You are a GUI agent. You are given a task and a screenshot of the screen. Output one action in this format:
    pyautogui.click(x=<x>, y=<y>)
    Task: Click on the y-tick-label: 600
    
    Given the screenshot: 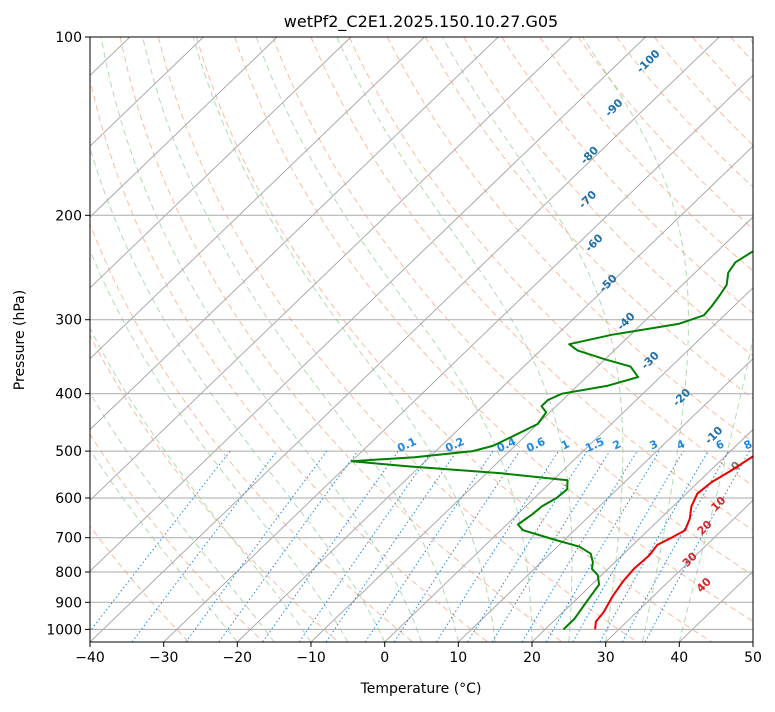 What is the action you would take?
    pyautogui.click(x=68, y=499)
    